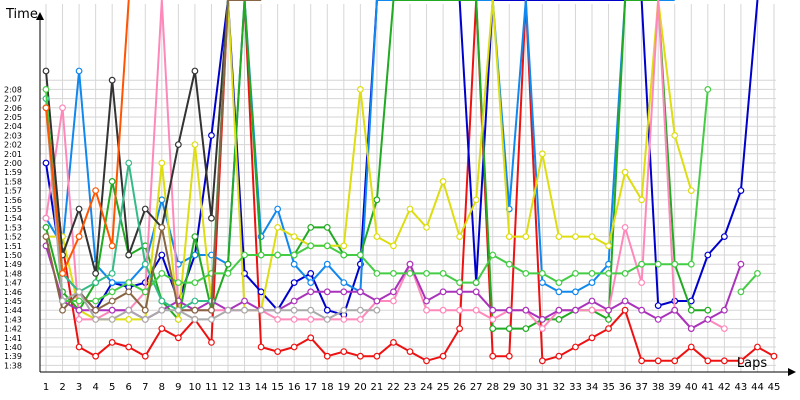 The image size is (800, 400). What do you see at coordinates (741, 387) in the screenshot?
I see `x-tick-label: 43` at bounding box center [741, 387].